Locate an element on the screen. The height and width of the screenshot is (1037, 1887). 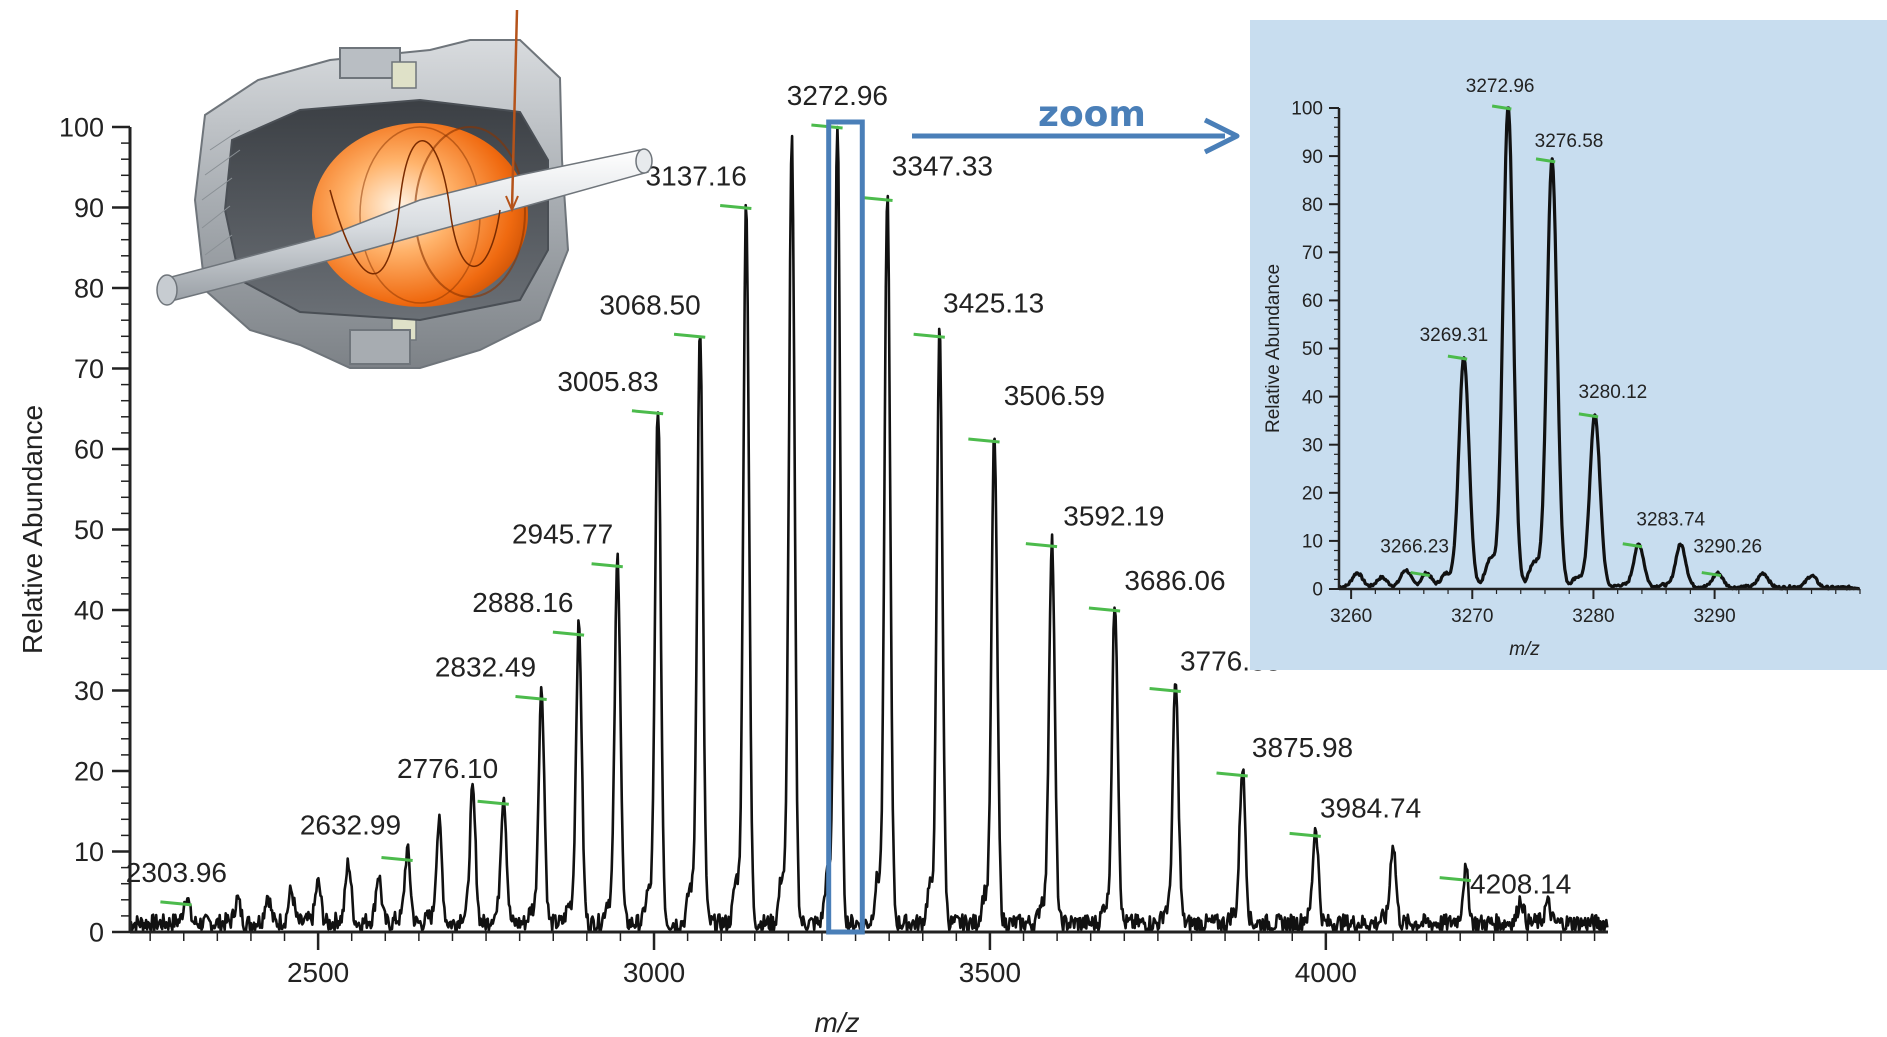
x-tick-label: 3000 is located at coordinates (654, 972).